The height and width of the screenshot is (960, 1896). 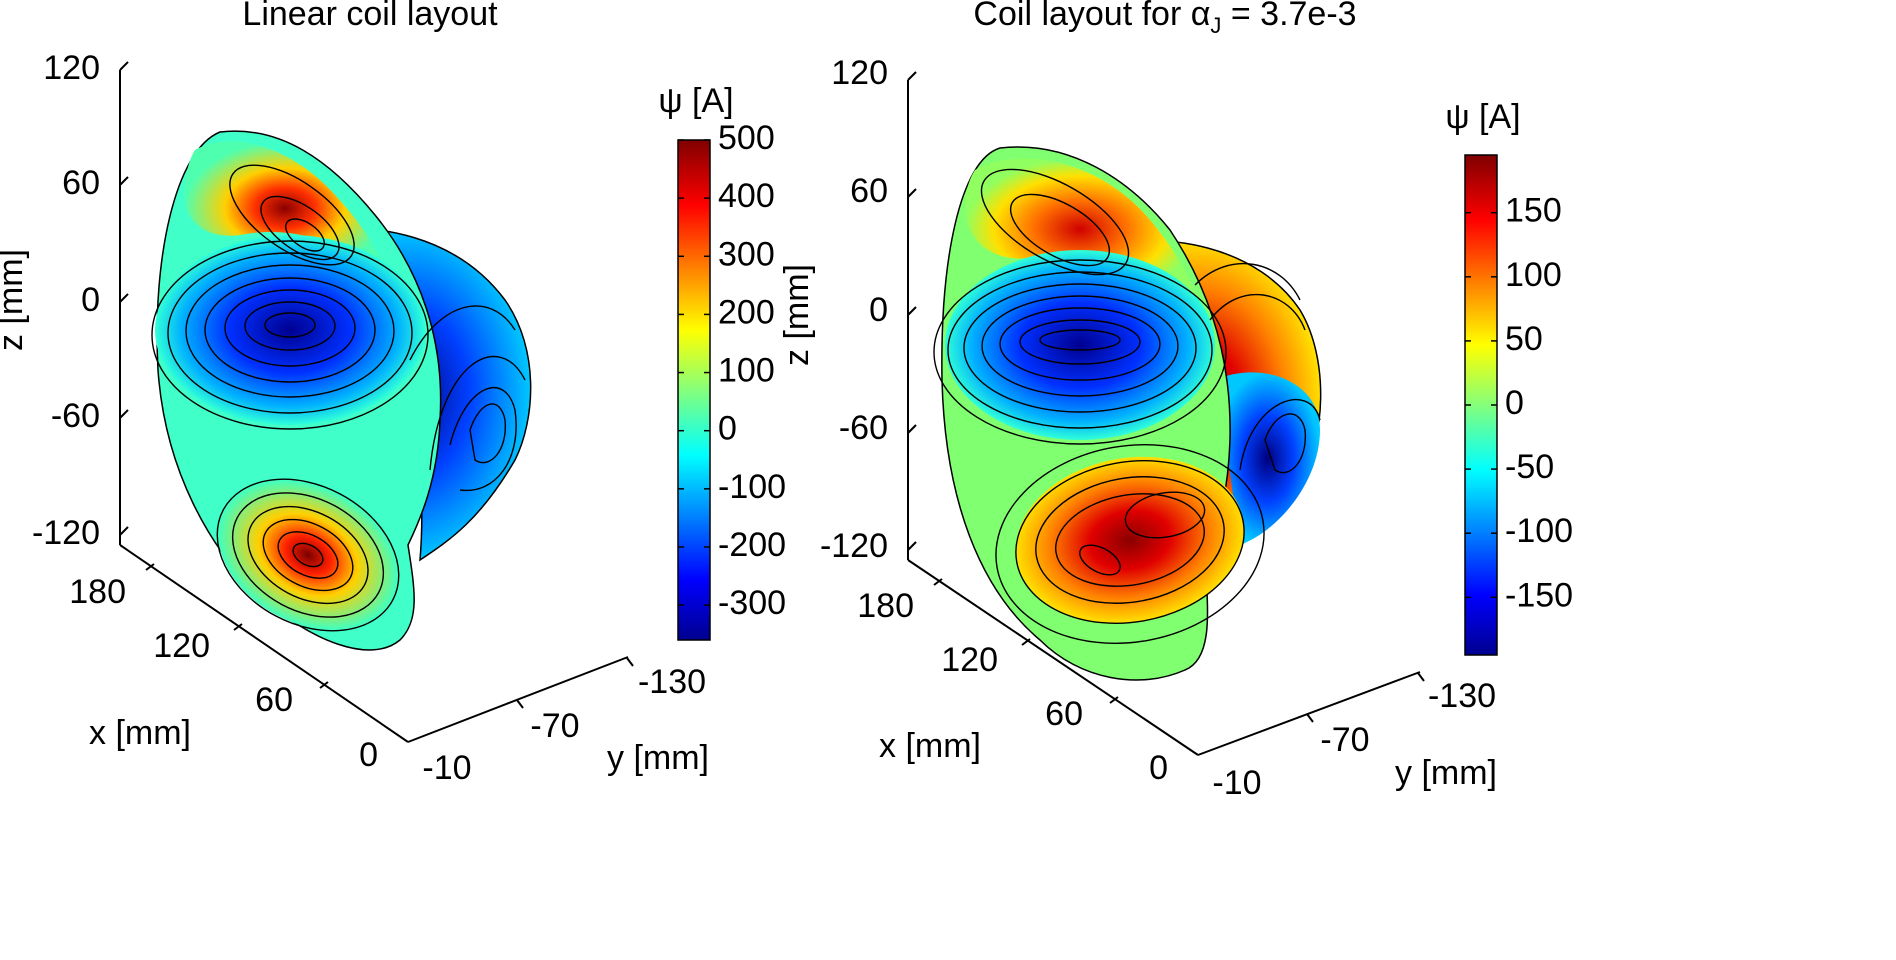 I want to click on panel-2-y-tick: -10, so click(x=1236, y=783).